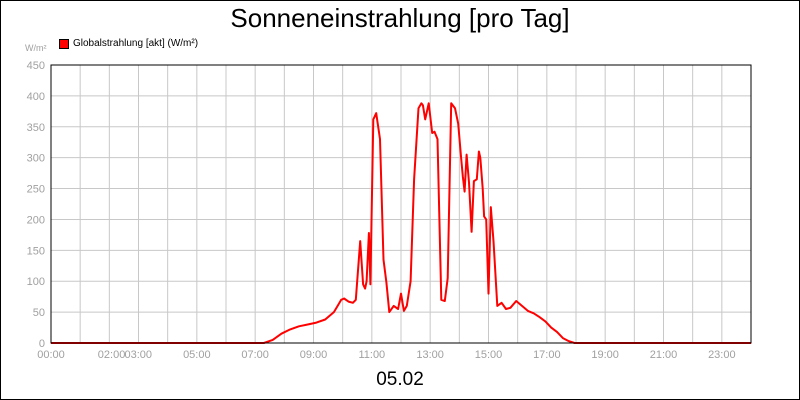 The image size is (800, 400). What do you see at coordinates (36, 190) in the screenshot?
I see `y-tick-label: 250` at bounding box center [36, 190].